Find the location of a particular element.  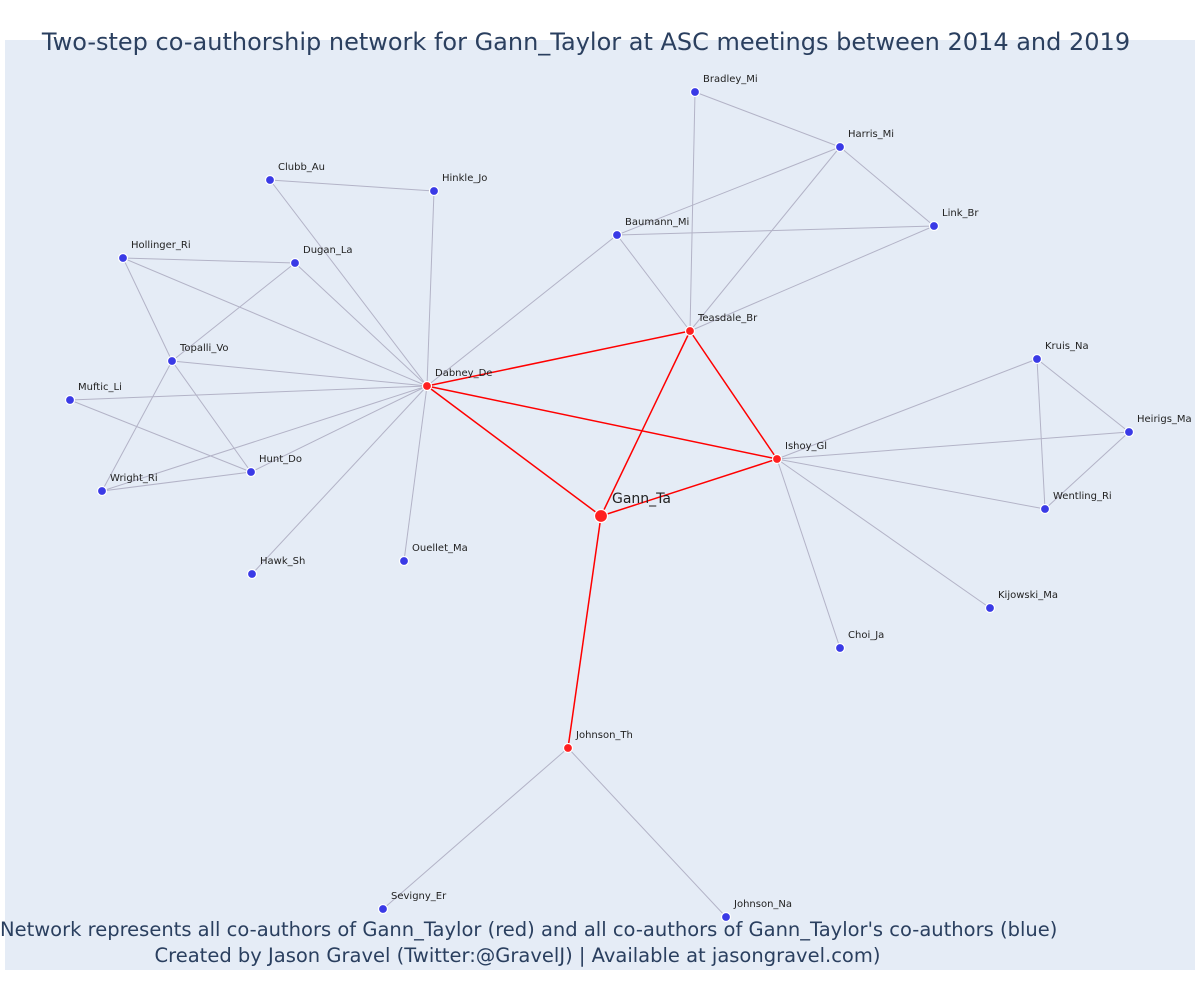

node-label-Clubb_Au: Clubb_Au is located at coordinates (301, 167).